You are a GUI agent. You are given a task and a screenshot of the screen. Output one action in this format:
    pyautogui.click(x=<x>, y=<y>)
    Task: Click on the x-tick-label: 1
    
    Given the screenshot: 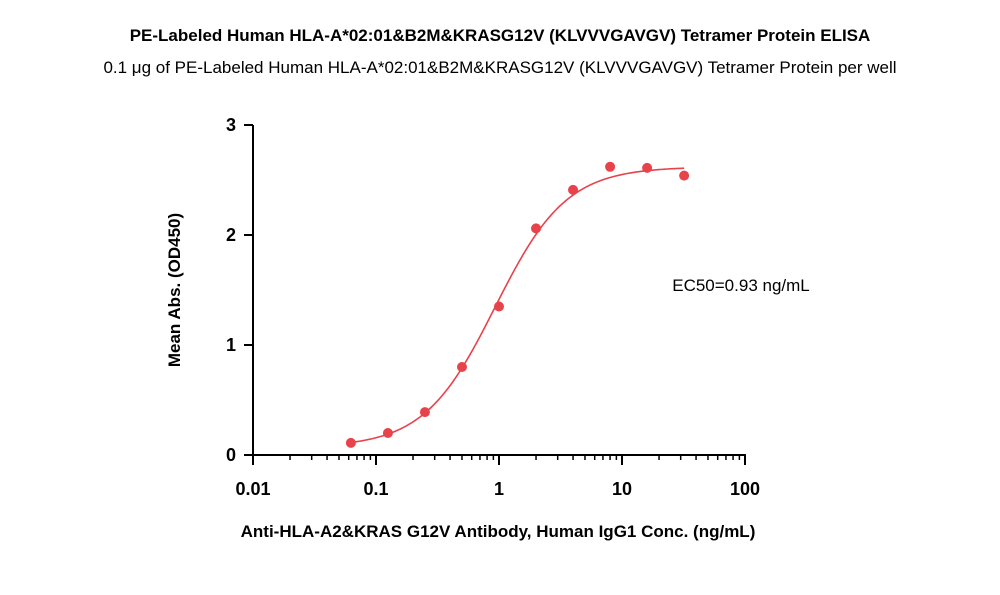 What is the action you would take?
    pyautogui.click(x=499, y=489)
    